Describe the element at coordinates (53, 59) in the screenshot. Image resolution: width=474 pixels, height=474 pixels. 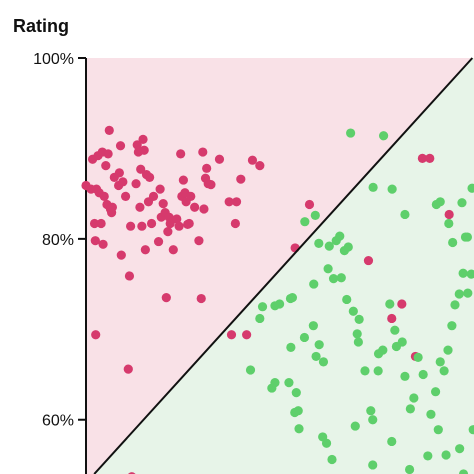
I see `y-tick-label: 100%` at that location.